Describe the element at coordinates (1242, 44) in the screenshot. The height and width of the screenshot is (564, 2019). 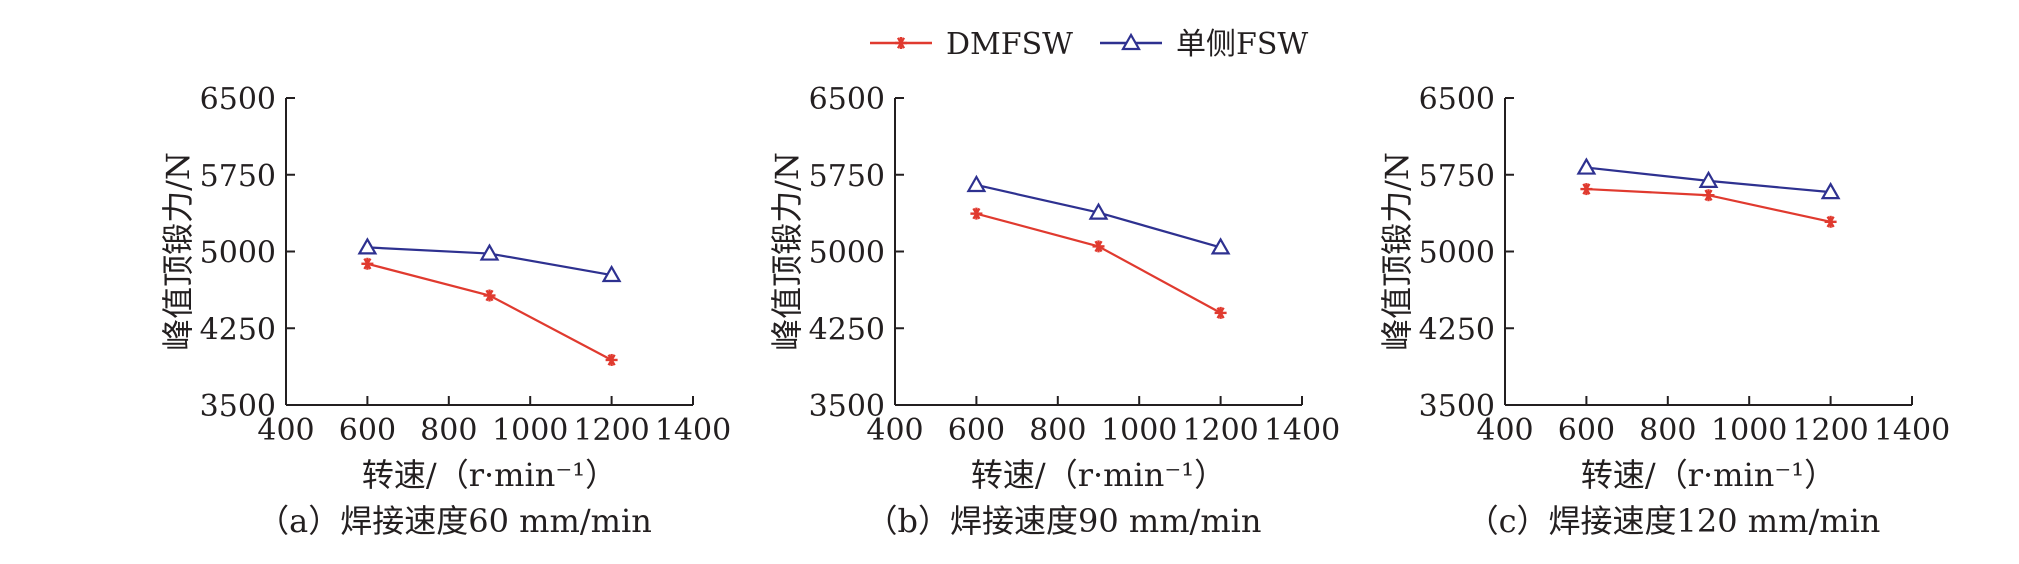
I see `legend-label: 单侧FSW` at that location.